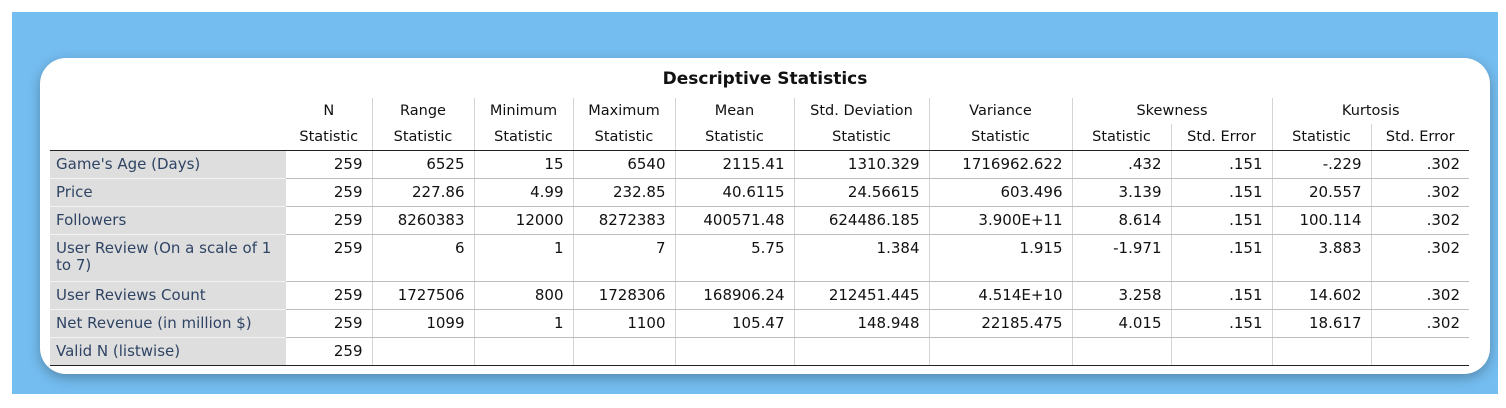  What do you see at coordinates (423, 258) in the screenshot?
I see `cell-range: 6` at bounding box center [423, 258].